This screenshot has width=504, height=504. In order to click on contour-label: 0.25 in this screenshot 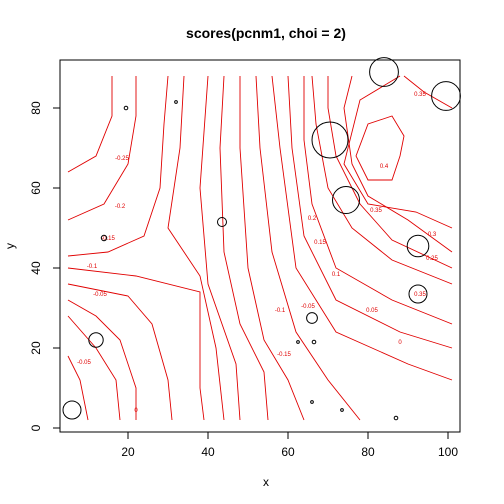, I will do `click(432, 259)`.